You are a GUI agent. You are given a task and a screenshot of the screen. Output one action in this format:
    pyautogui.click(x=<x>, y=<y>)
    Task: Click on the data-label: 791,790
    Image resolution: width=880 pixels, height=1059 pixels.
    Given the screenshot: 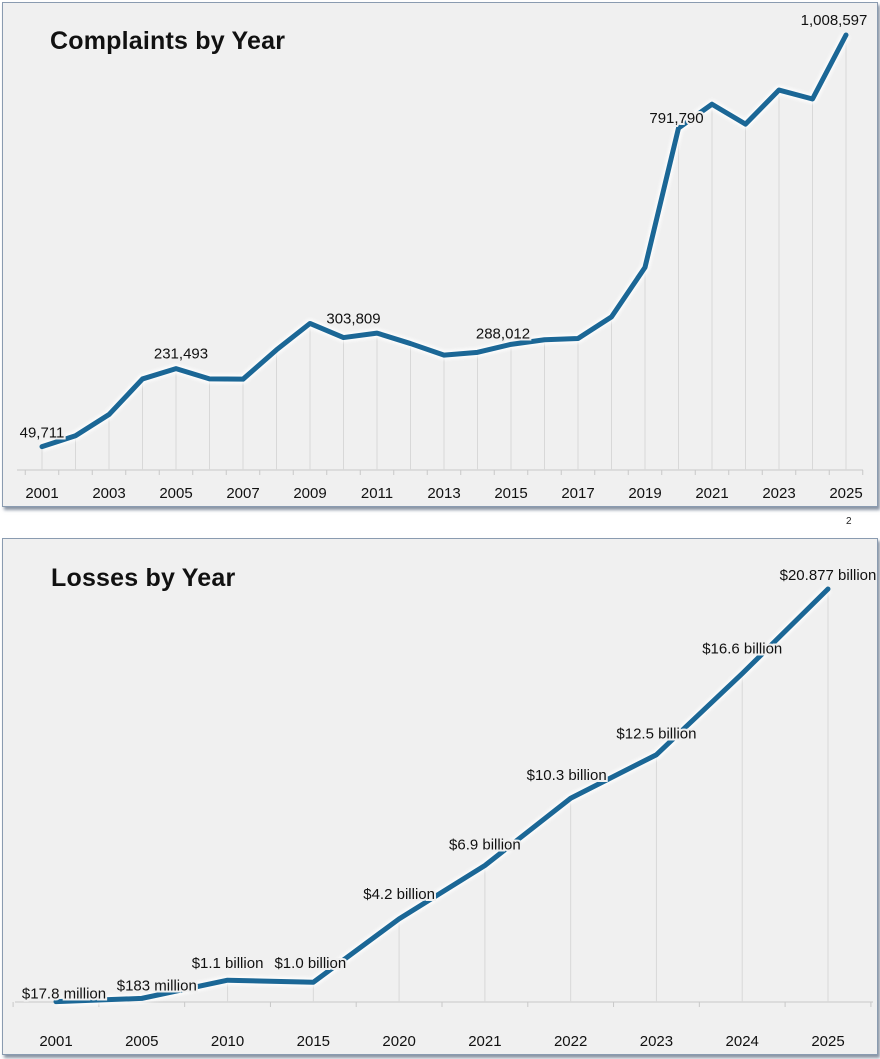 What is the action you would take?
    pyautogui.click(x=676, y=118)
    